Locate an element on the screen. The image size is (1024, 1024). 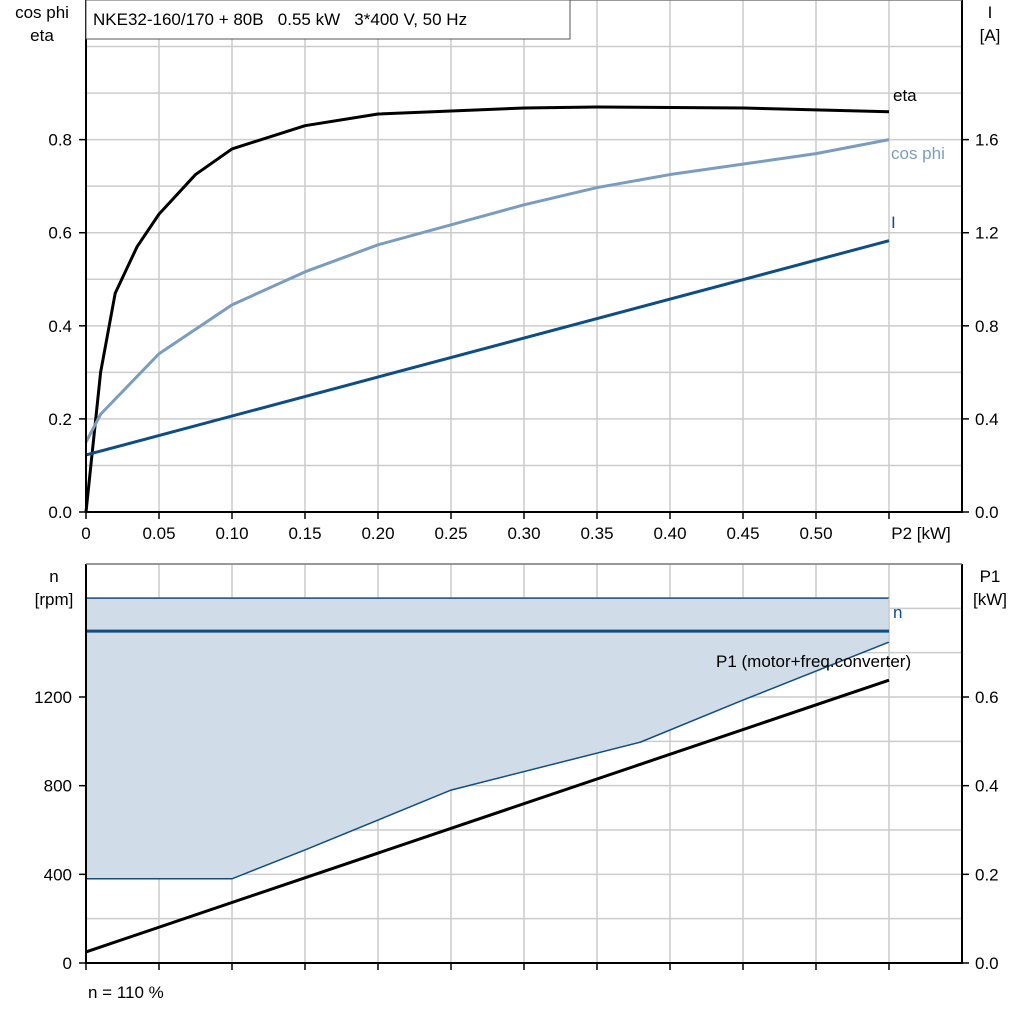
y-tick-label-left: 800 is located at coordinates (58, 786).